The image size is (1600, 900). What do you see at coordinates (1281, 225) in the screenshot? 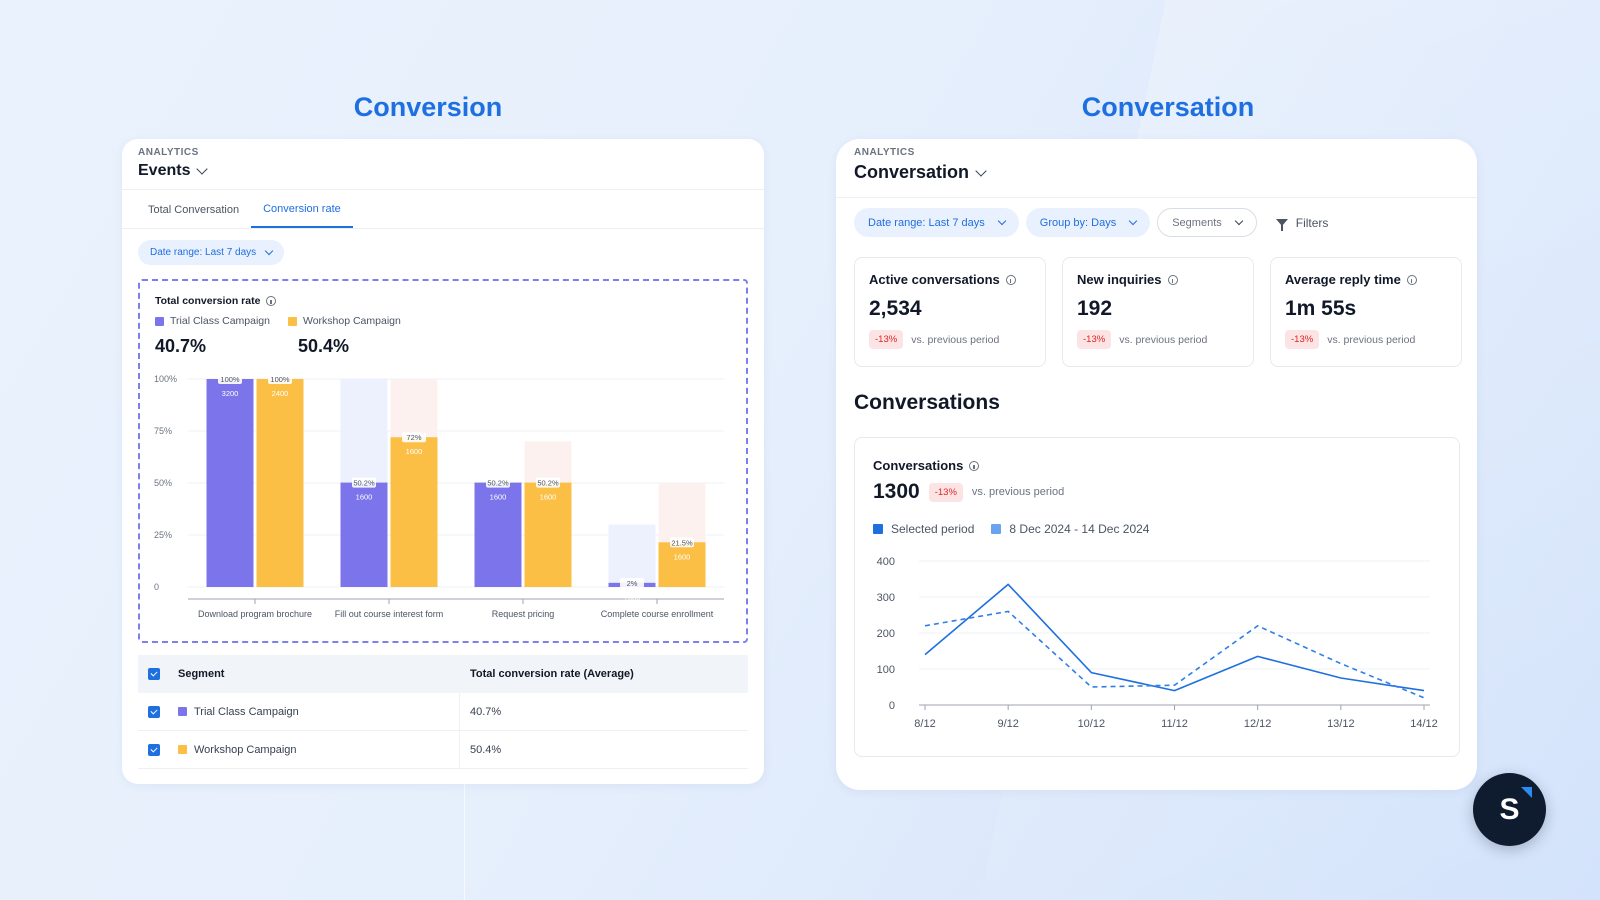
I see `filter-icon` at bounding box center [1281, 225].